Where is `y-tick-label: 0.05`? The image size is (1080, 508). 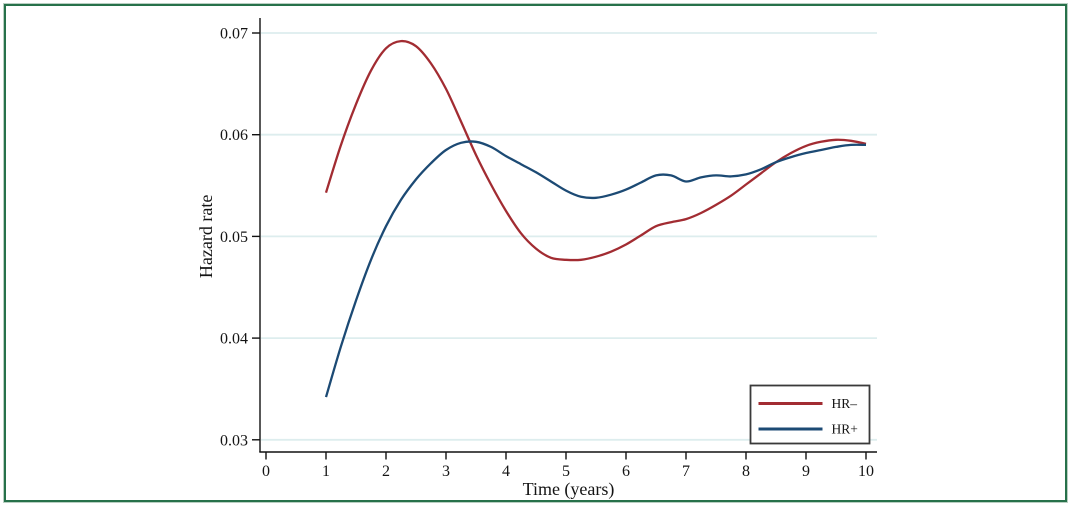
y-tick-label: 0.05 is located at coordinates (234, 237).